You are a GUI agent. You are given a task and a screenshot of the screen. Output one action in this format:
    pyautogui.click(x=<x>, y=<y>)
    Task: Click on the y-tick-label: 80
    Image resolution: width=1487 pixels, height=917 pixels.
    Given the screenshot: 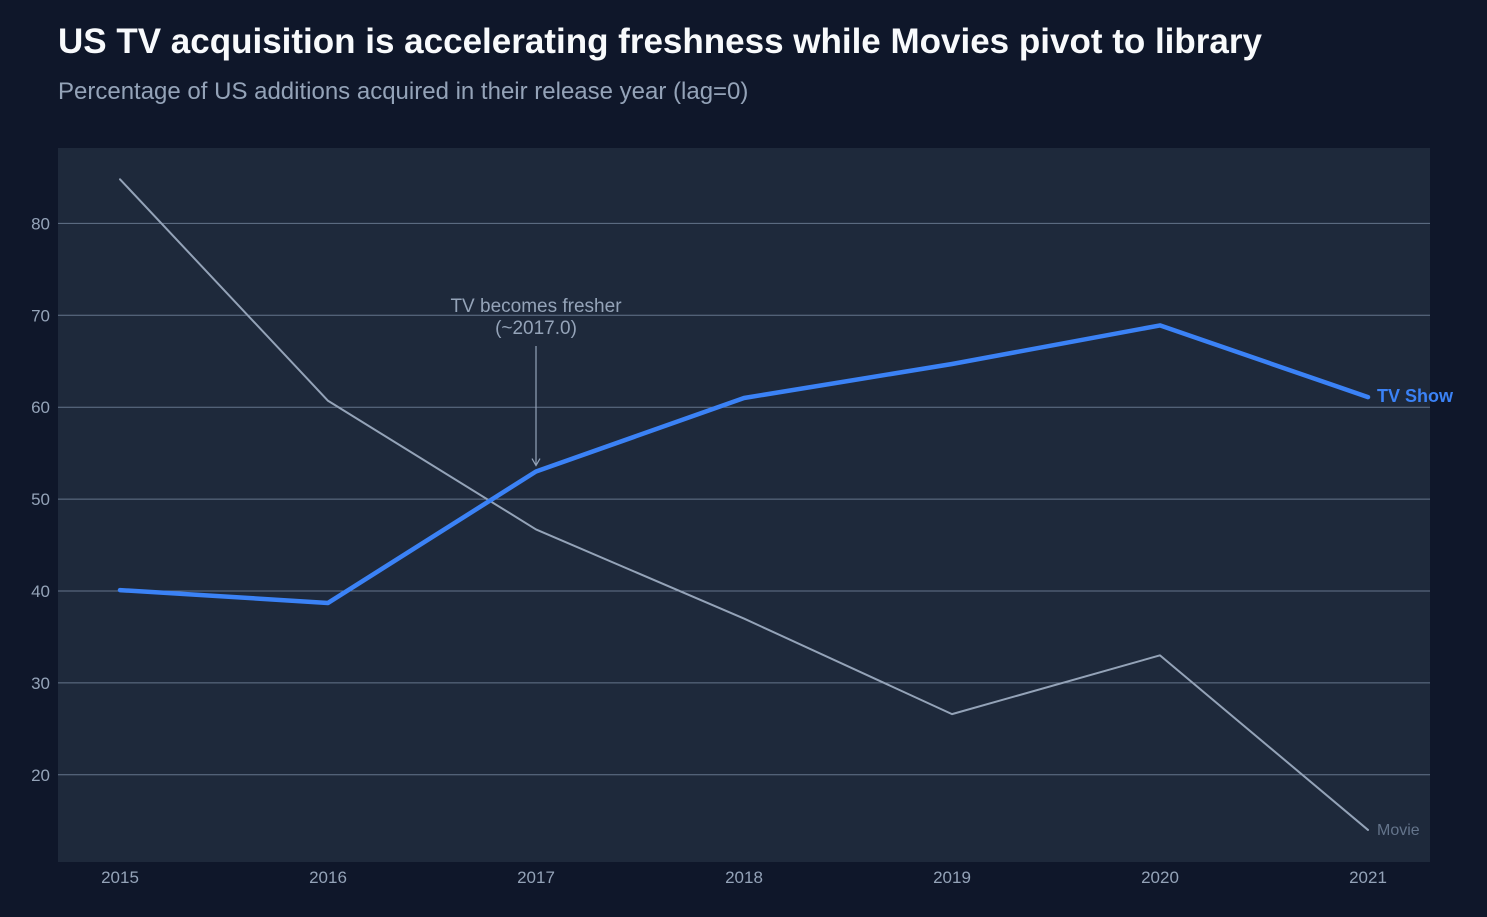 What is the action you would take?
    pyautogui.click(x=40, y=223)
    